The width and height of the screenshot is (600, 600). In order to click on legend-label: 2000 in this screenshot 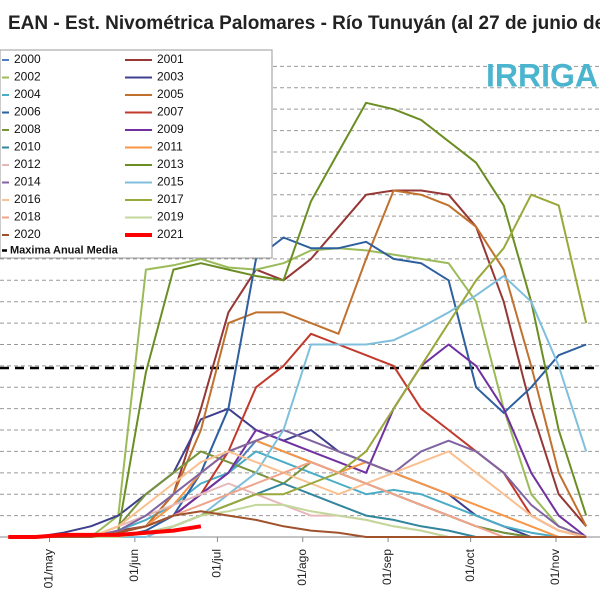, I will do `click(27, 59)`.